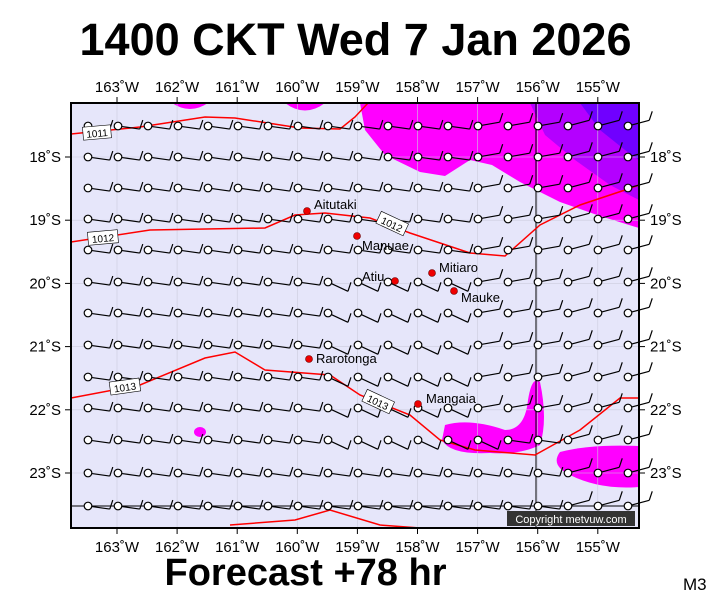  What do you see at coordinates (45, 347) in the screenshot?
I see `latitude-label: 21˚S` at bounding box center [45, 347].